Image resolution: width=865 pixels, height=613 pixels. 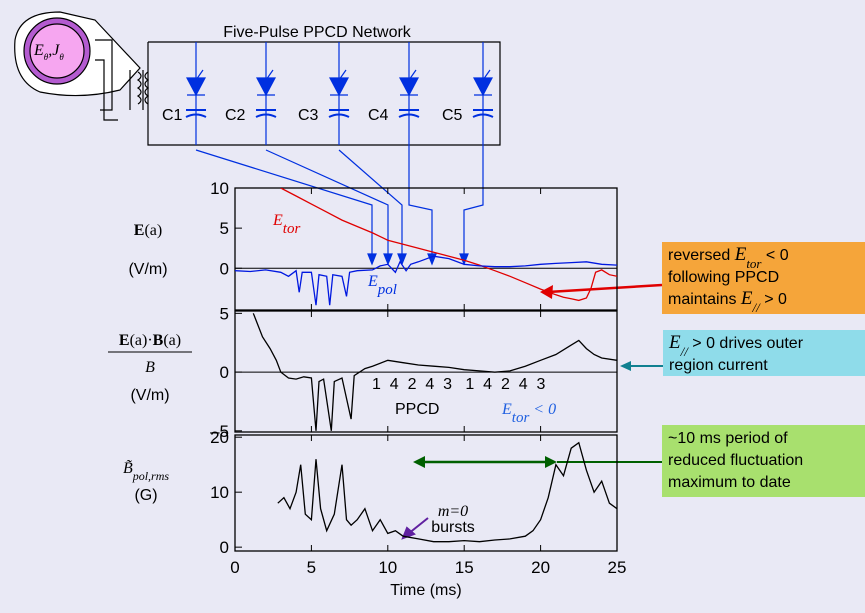 What do you see at coordinates (172, 115) in the screenshot?
I see `cap-label: C1` at bounding box center [172, 115].